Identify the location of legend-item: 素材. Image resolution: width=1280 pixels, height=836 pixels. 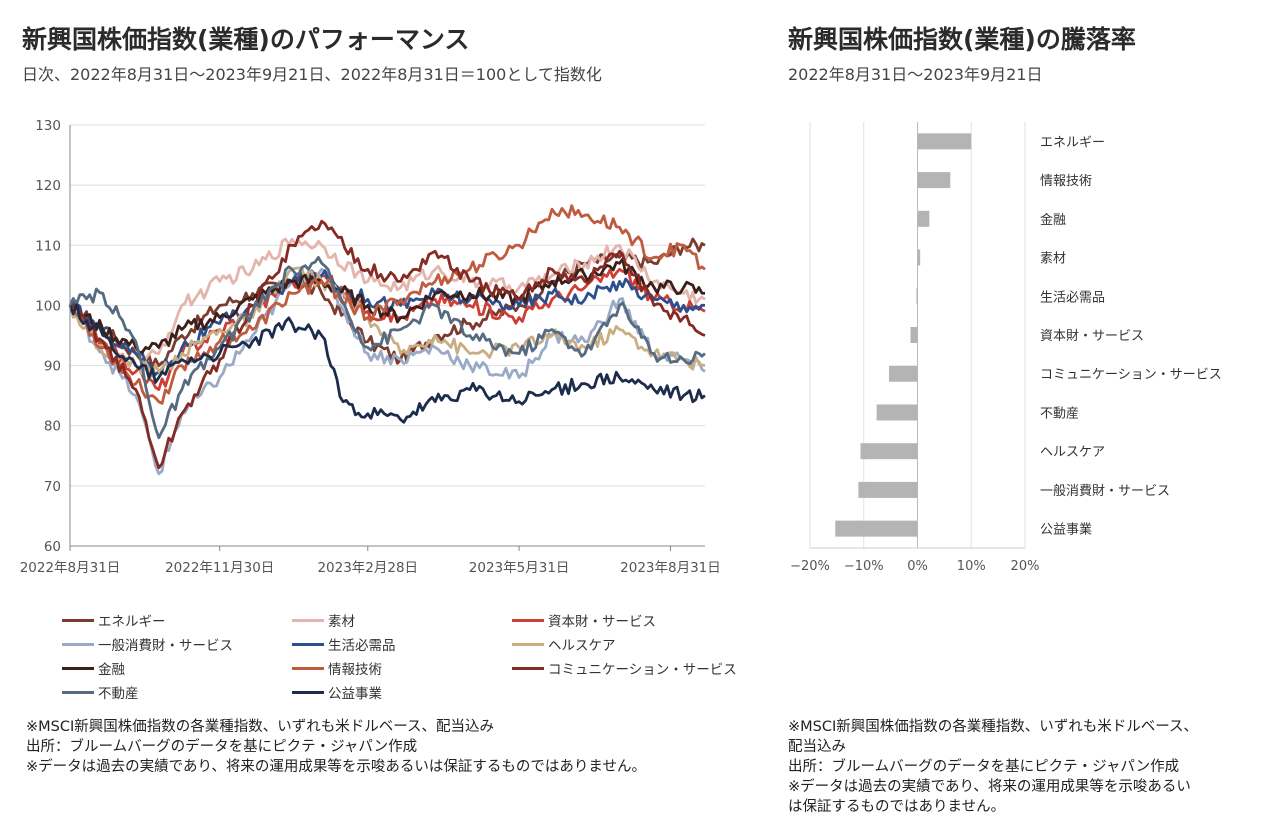
(323, 620).